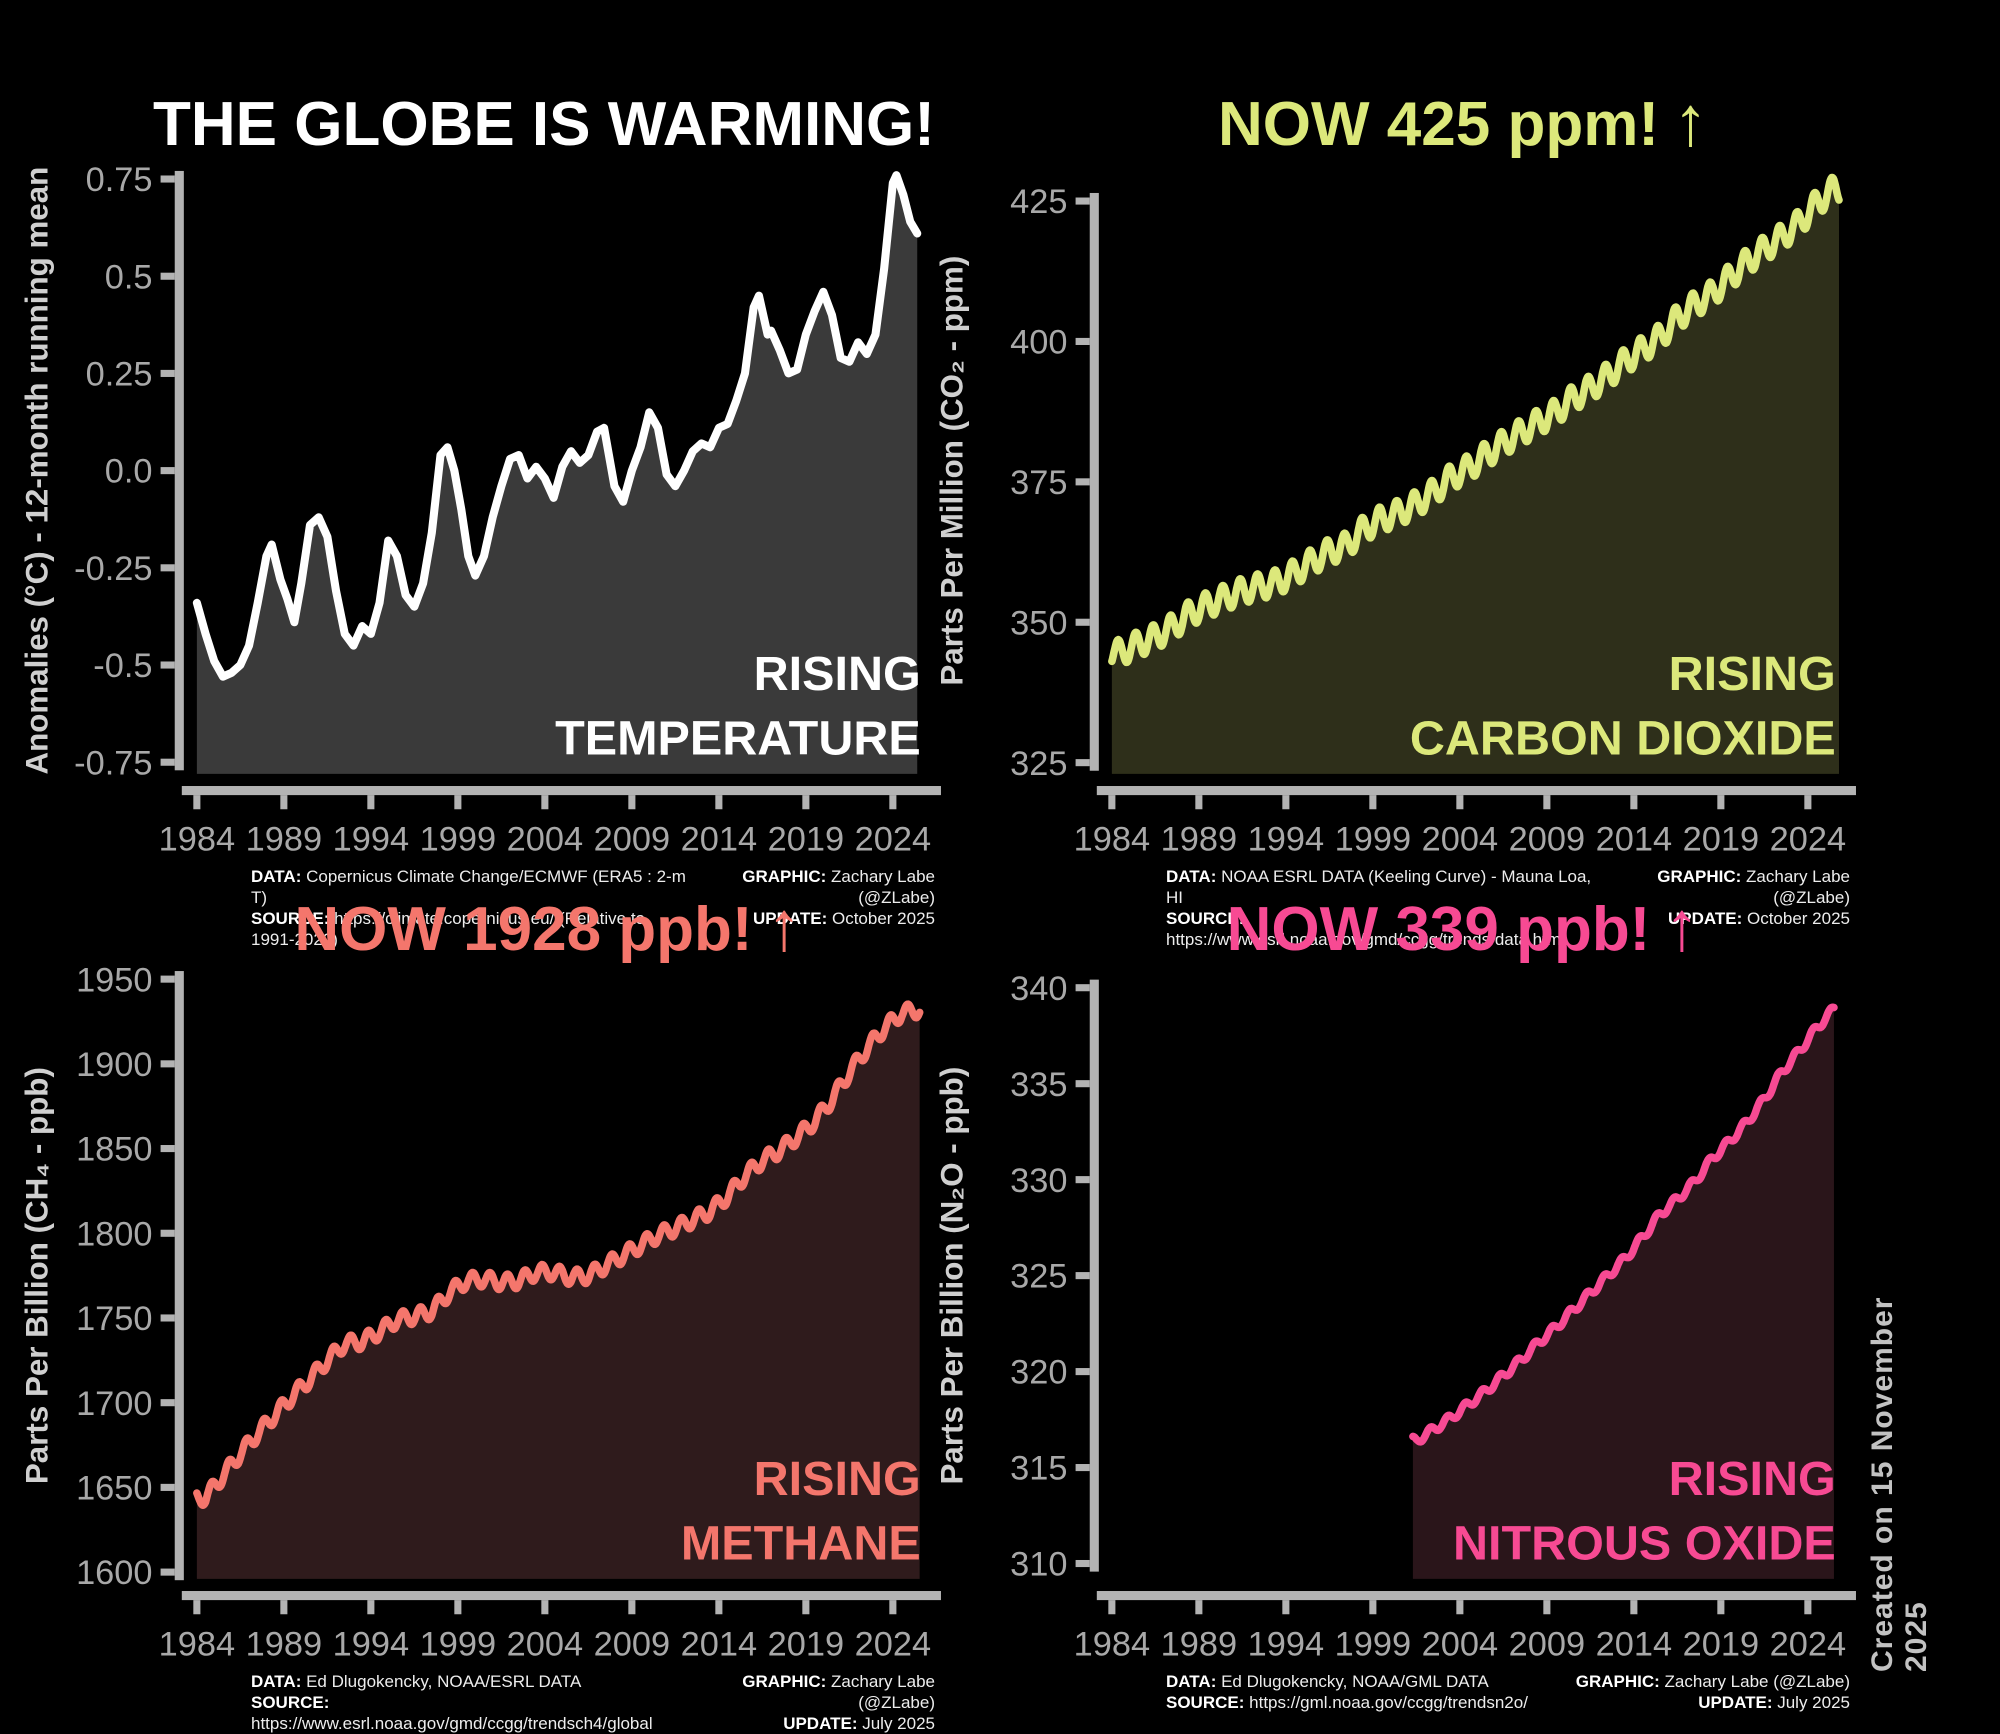 The height and width of the screenshot is (1734, 2000). Describe the element at coordinates (738, 739) in the screenshot. I see `inplot-label-line2: TEMPERATURE` at that location.